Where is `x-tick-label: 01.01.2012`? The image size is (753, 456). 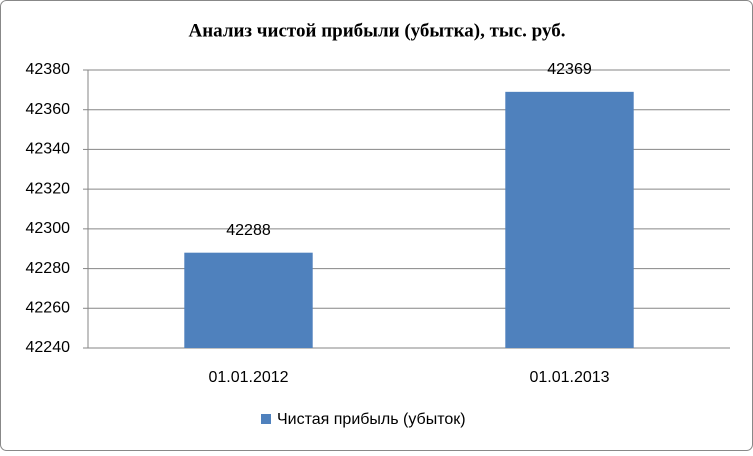
x-tick-label: 01.01.2012 is located at coordinates (248, 377).